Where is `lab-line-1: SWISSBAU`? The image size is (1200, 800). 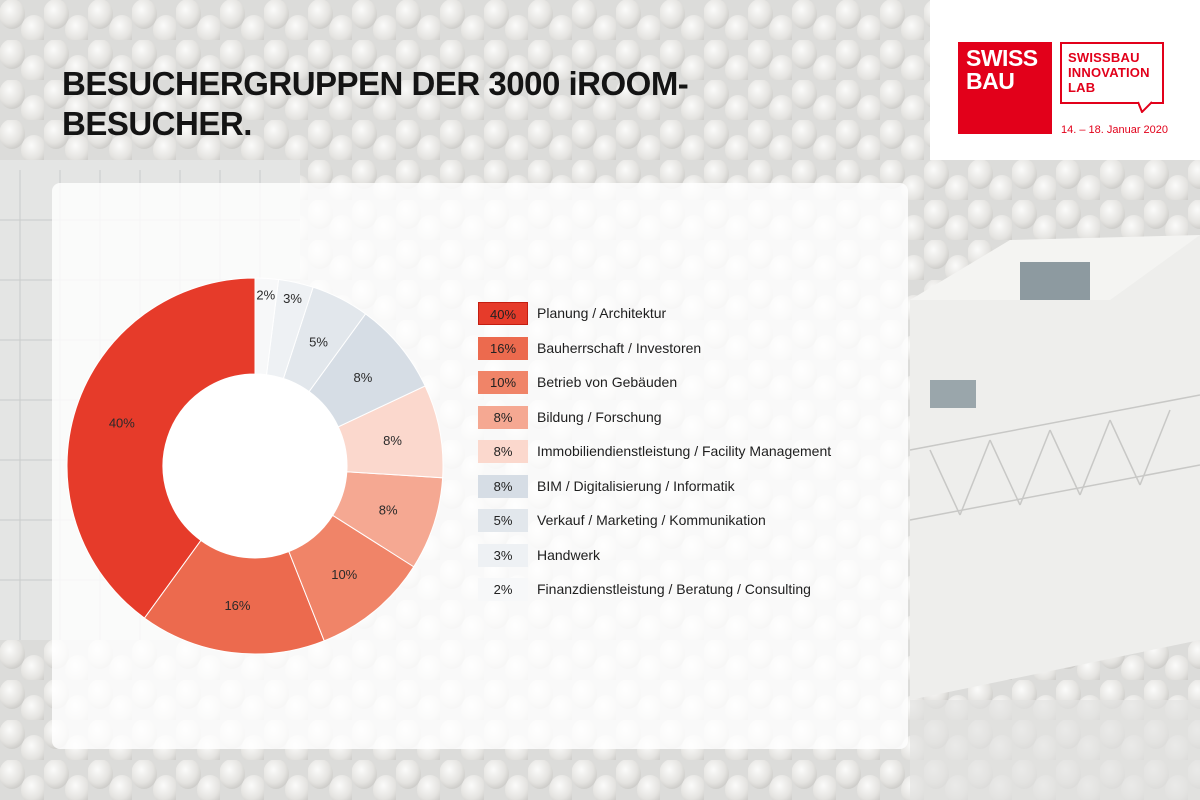 lab-line-1: SWISSBAU is located at coordinates (1104, 57).